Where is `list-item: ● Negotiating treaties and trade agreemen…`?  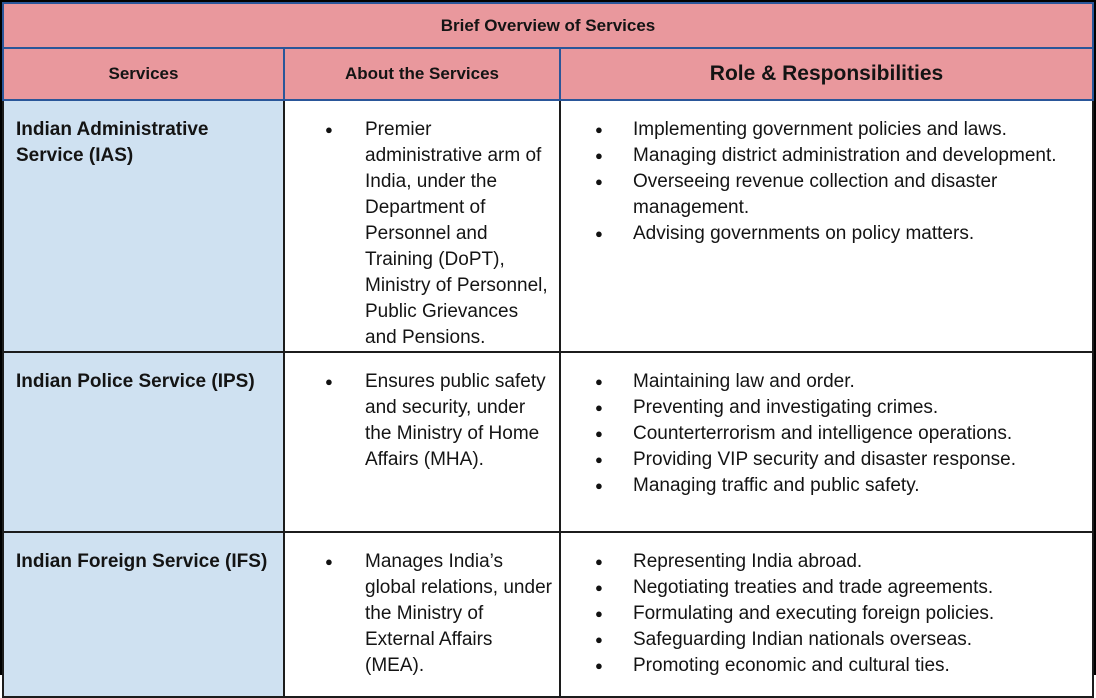 list-item: ● Negotiating treaties and trade agreemen… is located at coordinates (839, 588).